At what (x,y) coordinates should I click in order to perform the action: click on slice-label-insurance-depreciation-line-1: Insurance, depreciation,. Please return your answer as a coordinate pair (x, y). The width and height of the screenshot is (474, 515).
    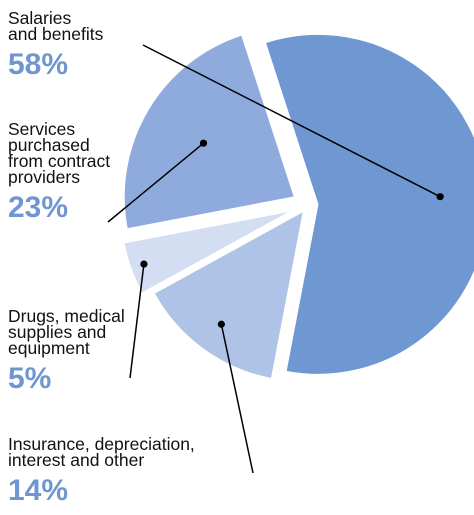
    Looking at the image, I should click on (101, 444).